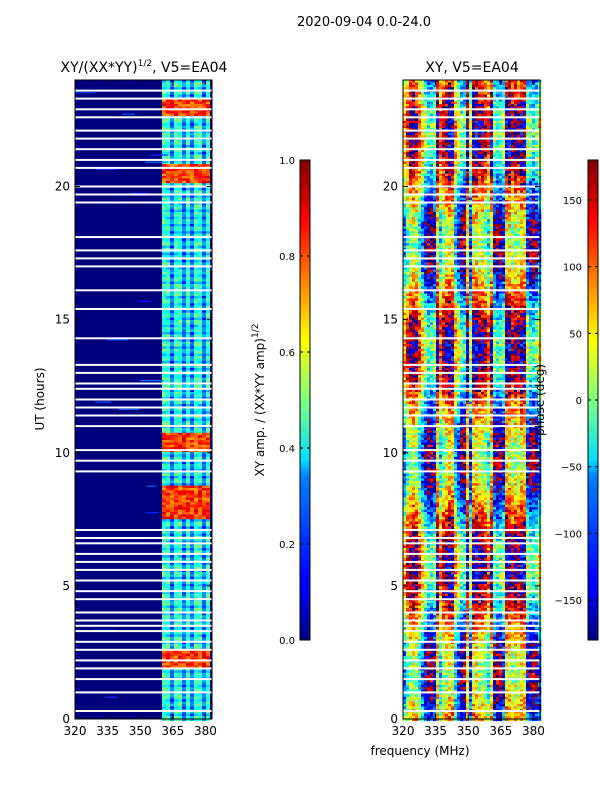  I want to click on amplitude-title-suffix: , V5=EA04, so click(189, 68).